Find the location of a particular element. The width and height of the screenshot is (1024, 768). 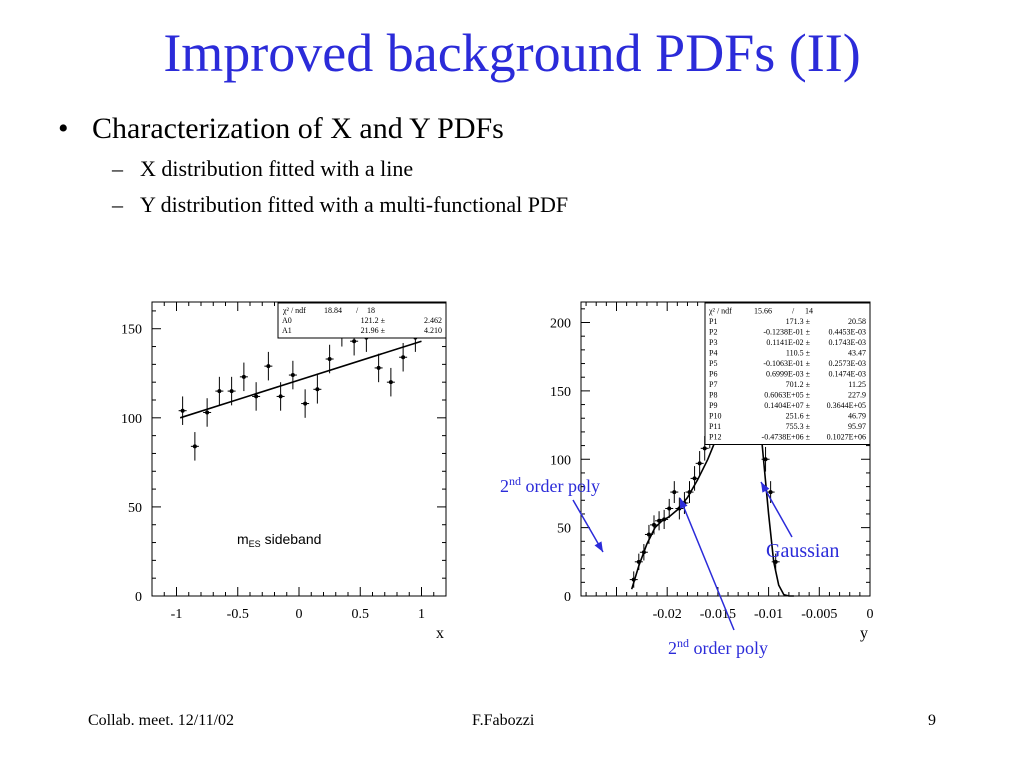

stats-param-error: 0.4453E-03 is located at coordinates (847, 332).